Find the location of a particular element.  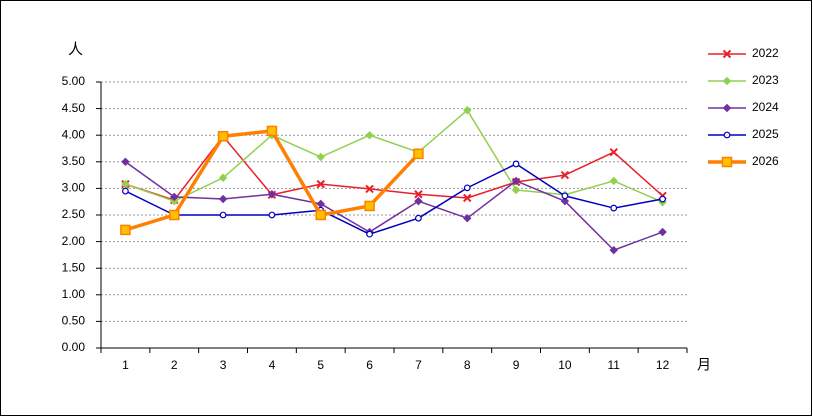

legend-label: 2025 is located at coordinates (765, 134).